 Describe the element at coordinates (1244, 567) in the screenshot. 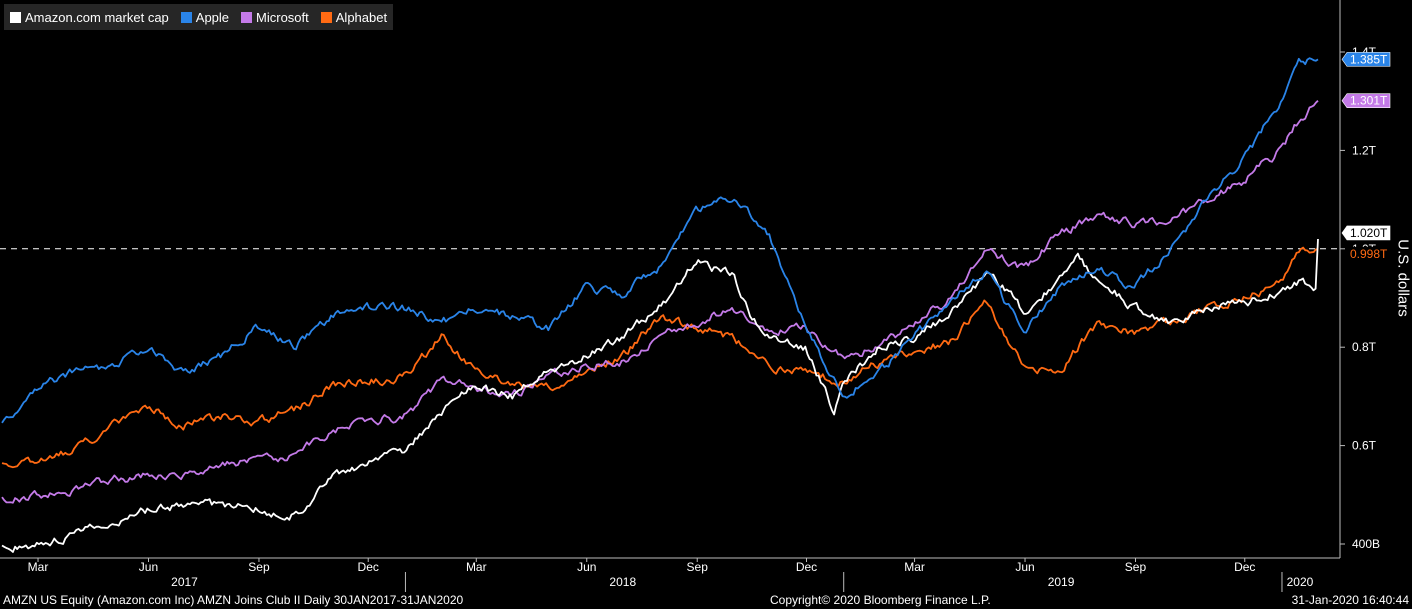

I see `x-tick-label-11: Dec` at that location.